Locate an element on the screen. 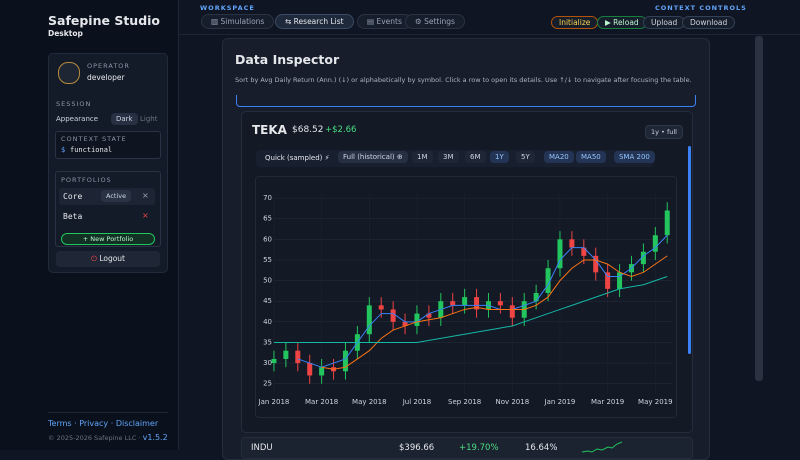  avatar is located at coordinates (69, 73).